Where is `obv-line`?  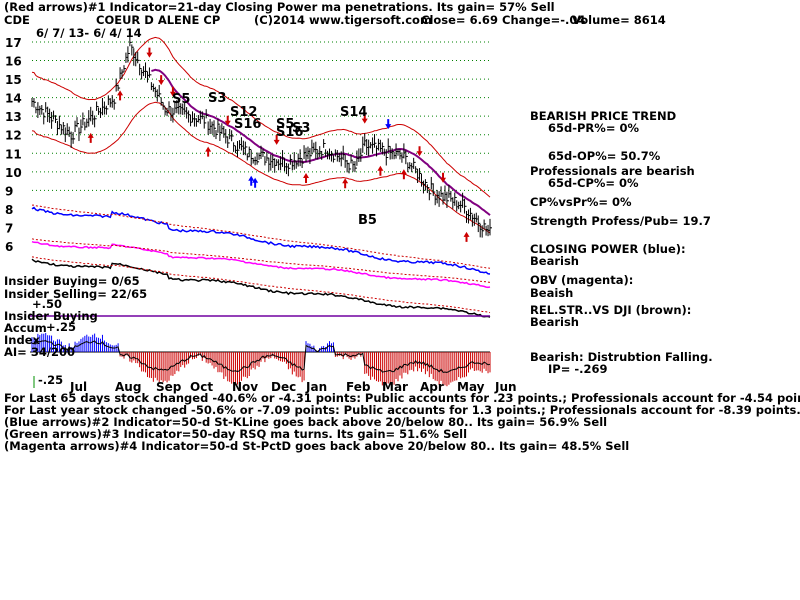 obv-line is located at coordinates (261, 264).